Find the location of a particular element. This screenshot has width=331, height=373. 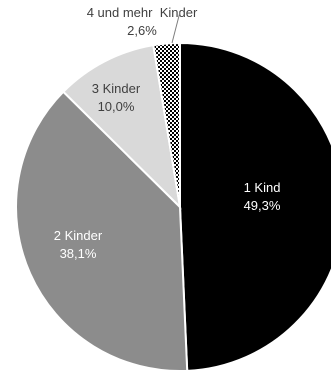

slice-label-value-1-kind: 49,3% is located at coordinates (262, 205).